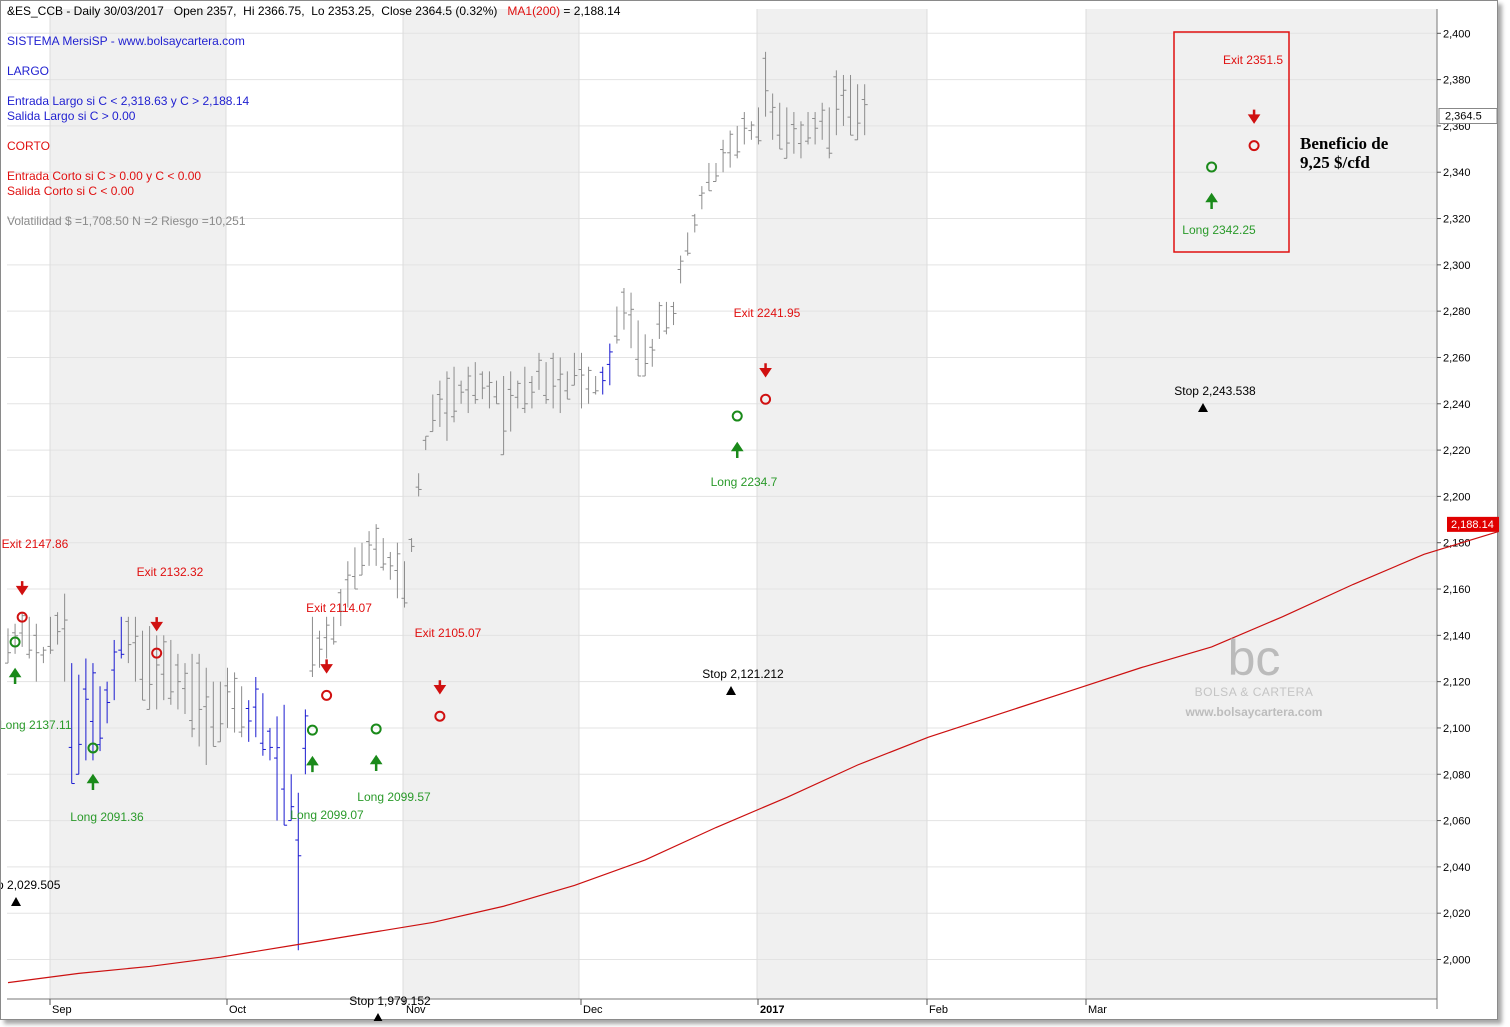  I want to click on ma-value: = 2,188.14, so click(592, 11).